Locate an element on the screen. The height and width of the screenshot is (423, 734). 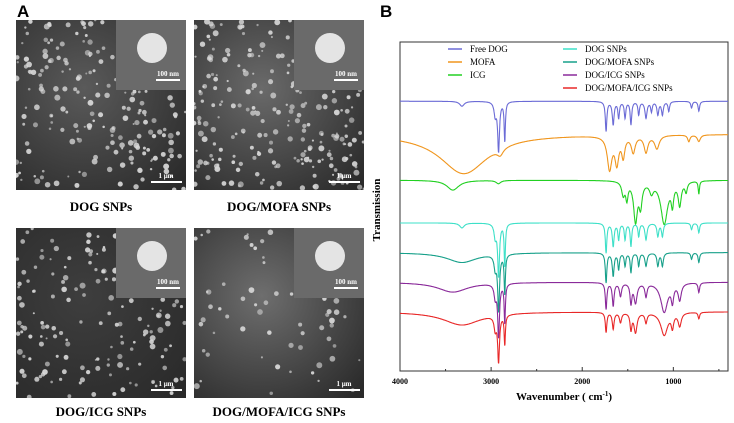
scale-label: 1 μm is located at coordinates (343, 384).